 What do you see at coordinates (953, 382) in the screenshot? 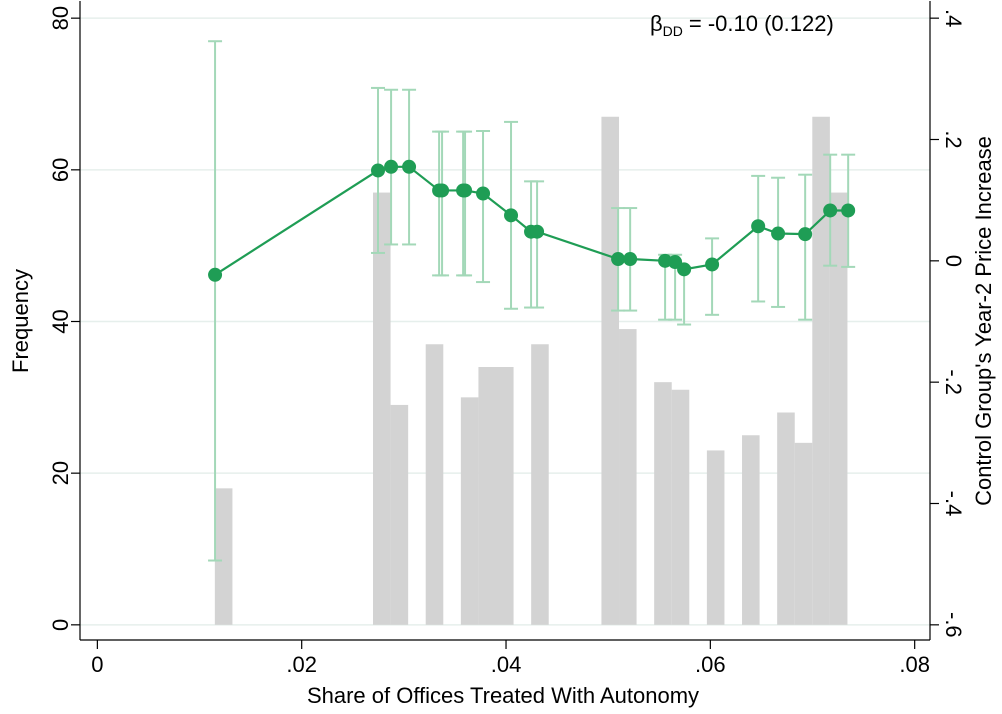
I see `y2-tick-label: -.2` at bounding box center [953, 382].